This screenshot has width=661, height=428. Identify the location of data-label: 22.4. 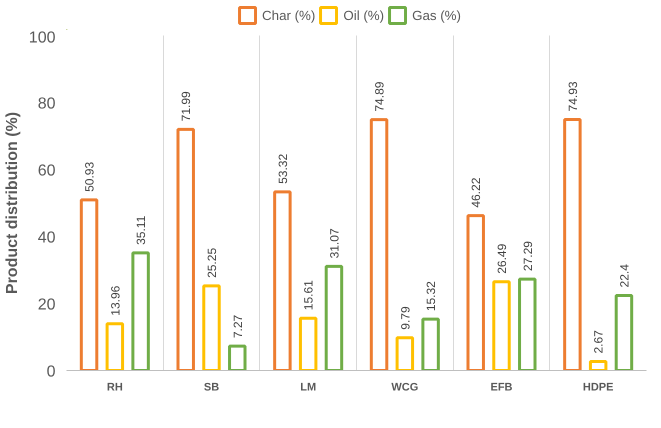
(624, 276).